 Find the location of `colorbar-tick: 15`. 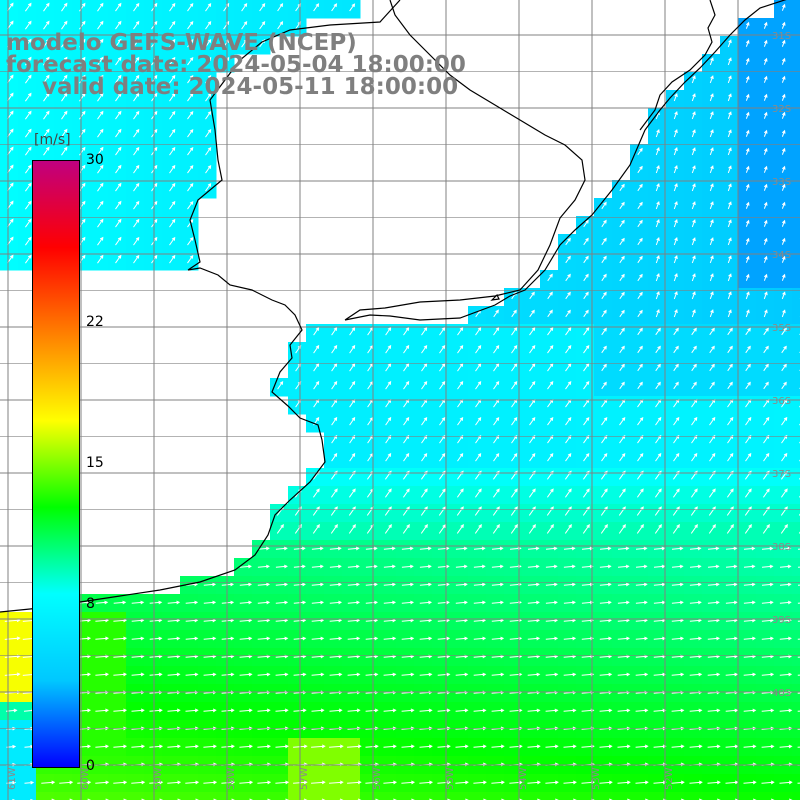

colorbar-tick: 15 is located at coordinates (95, 463).